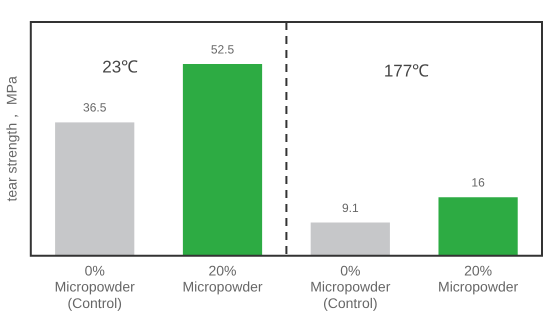 The height and width of the screenshot is (320, 552). Describe the element at coordinates (95, 107) in the screenshot. I see `data-label: 36.5` at that location.